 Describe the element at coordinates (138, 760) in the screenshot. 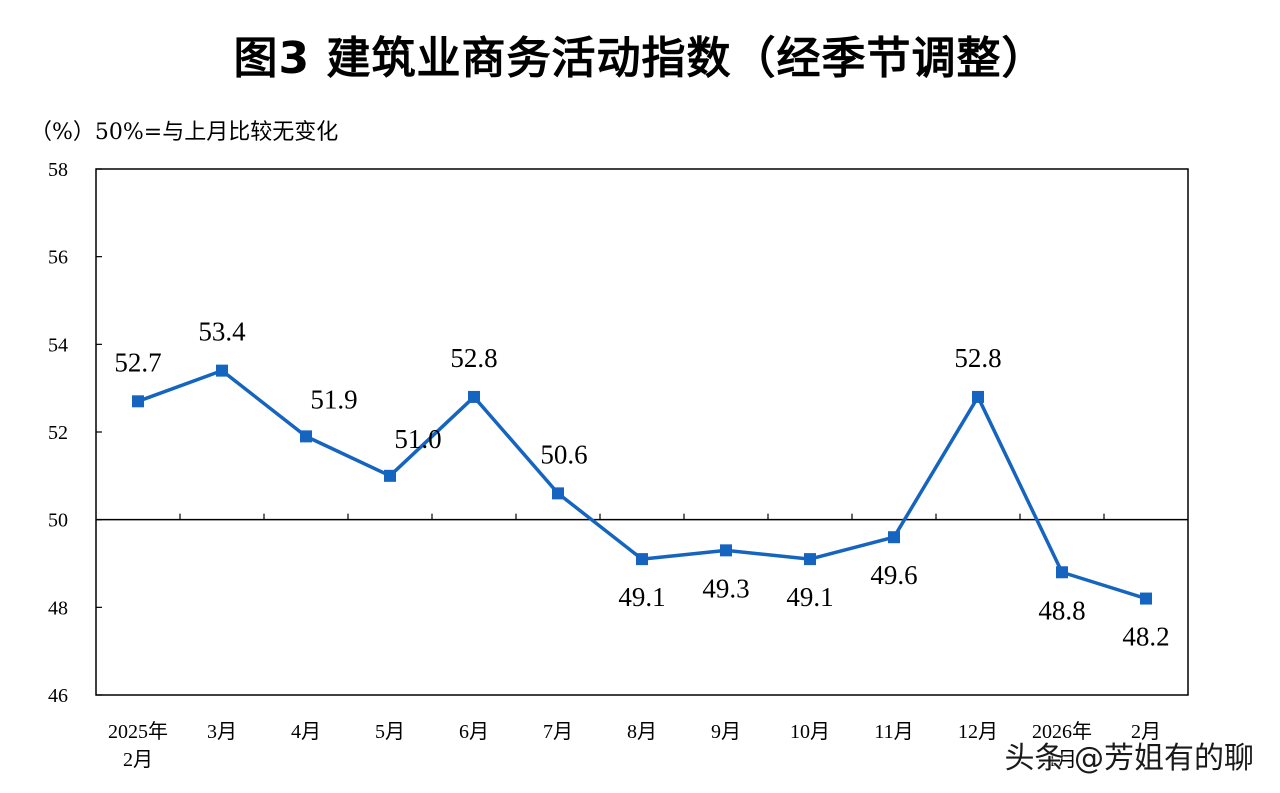

I see `x-tick-label-0-1: 2月` at that location.